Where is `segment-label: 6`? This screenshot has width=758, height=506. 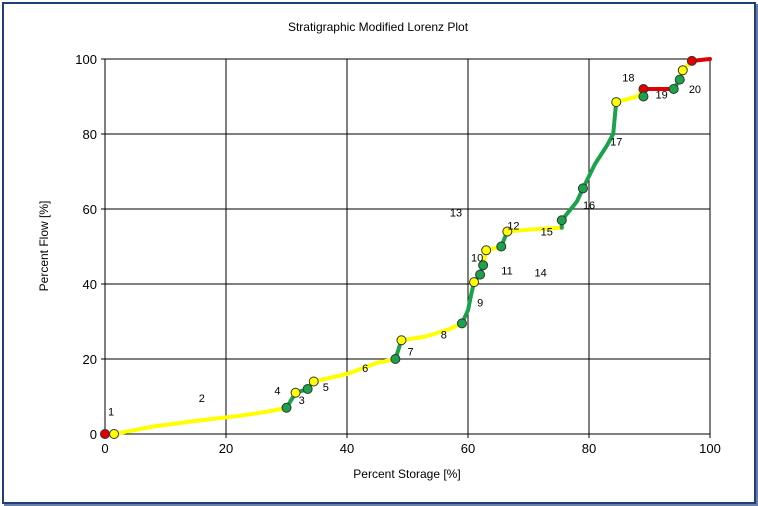
segment-label: 6 is located at coordinates (365, 369).